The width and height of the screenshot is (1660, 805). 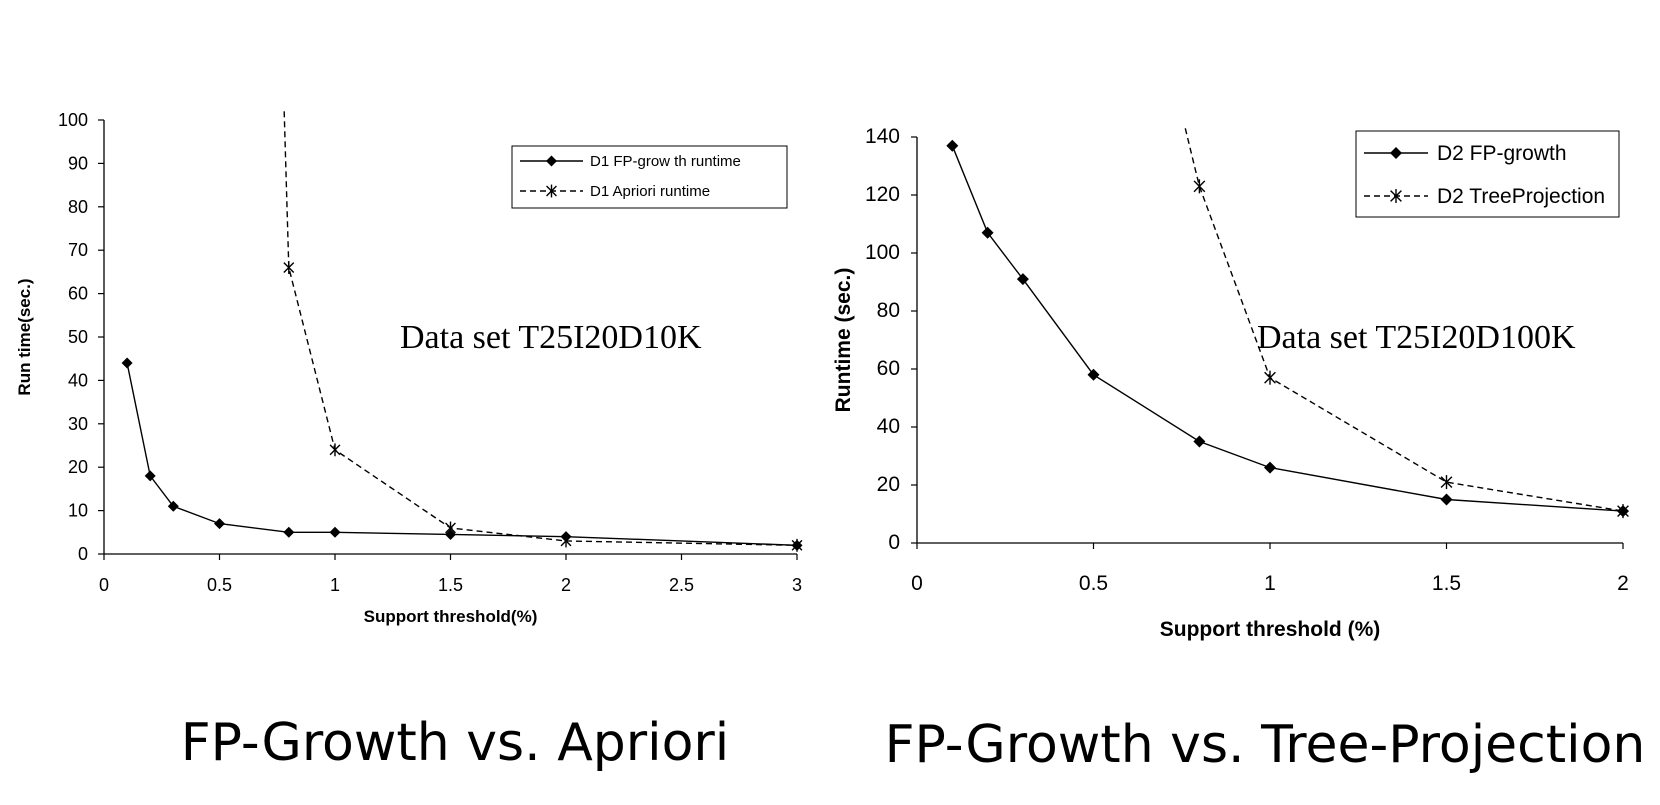 I want to click on chart1-y-tick-label: 80, so click(x=78, y=207).